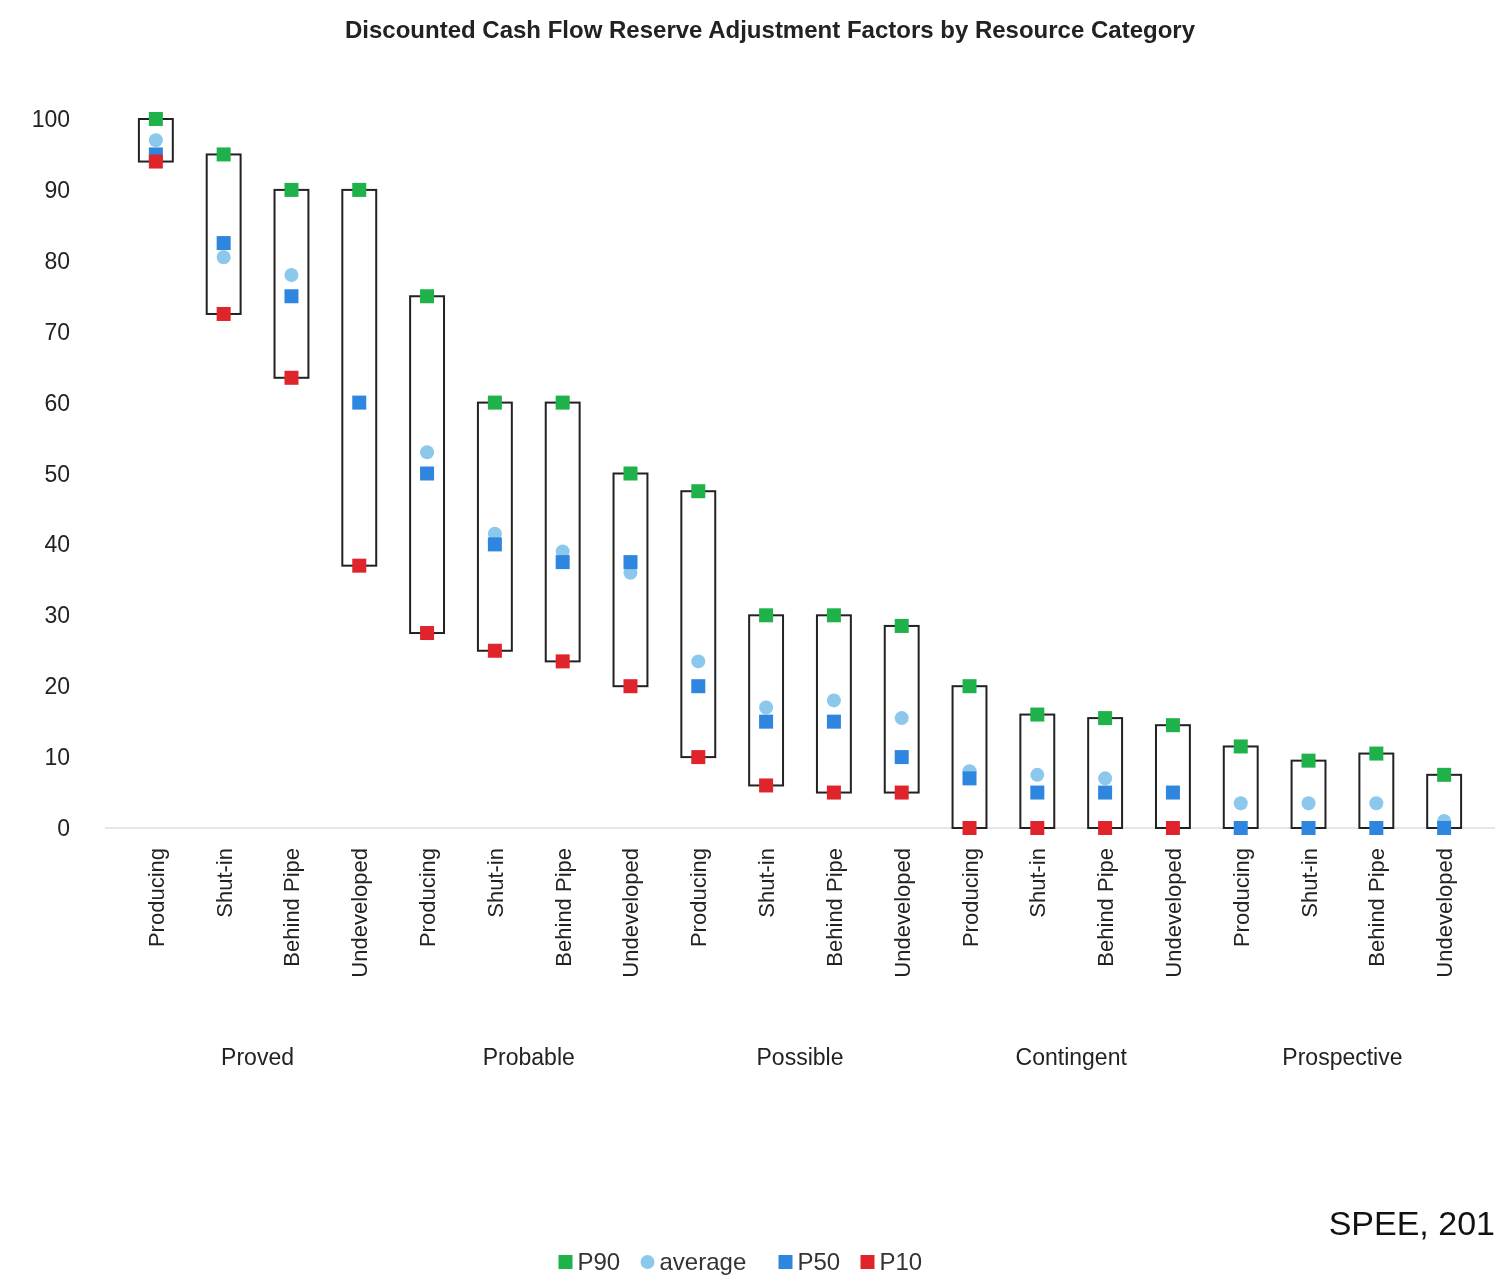 The width and height of the screenshot is (1499, 1286). Describe the element at coordinates (57, 189) in the screenshot. I see `y-tick-label: 90` at that location.